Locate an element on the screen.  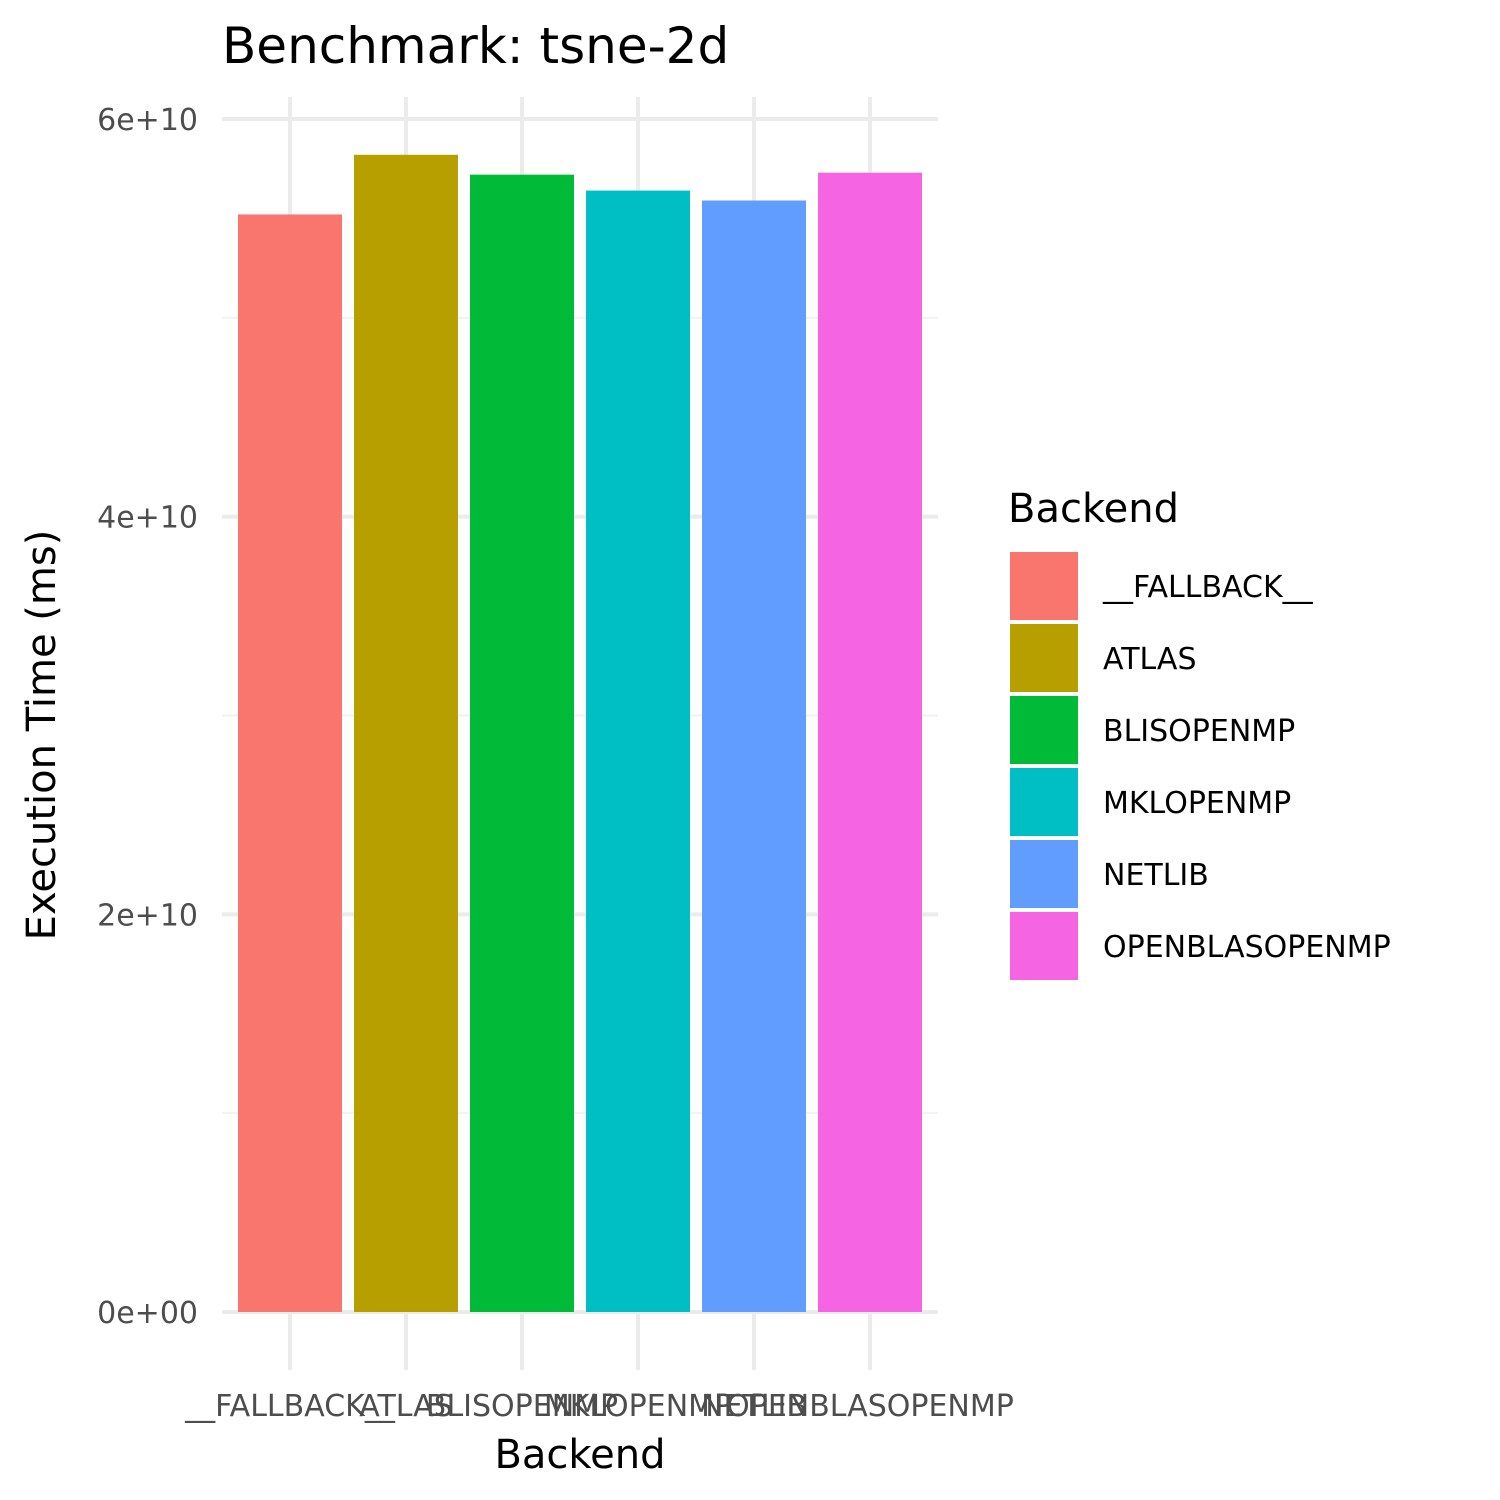
legend-label: NETLIB is located at coordinates (1156, 875).